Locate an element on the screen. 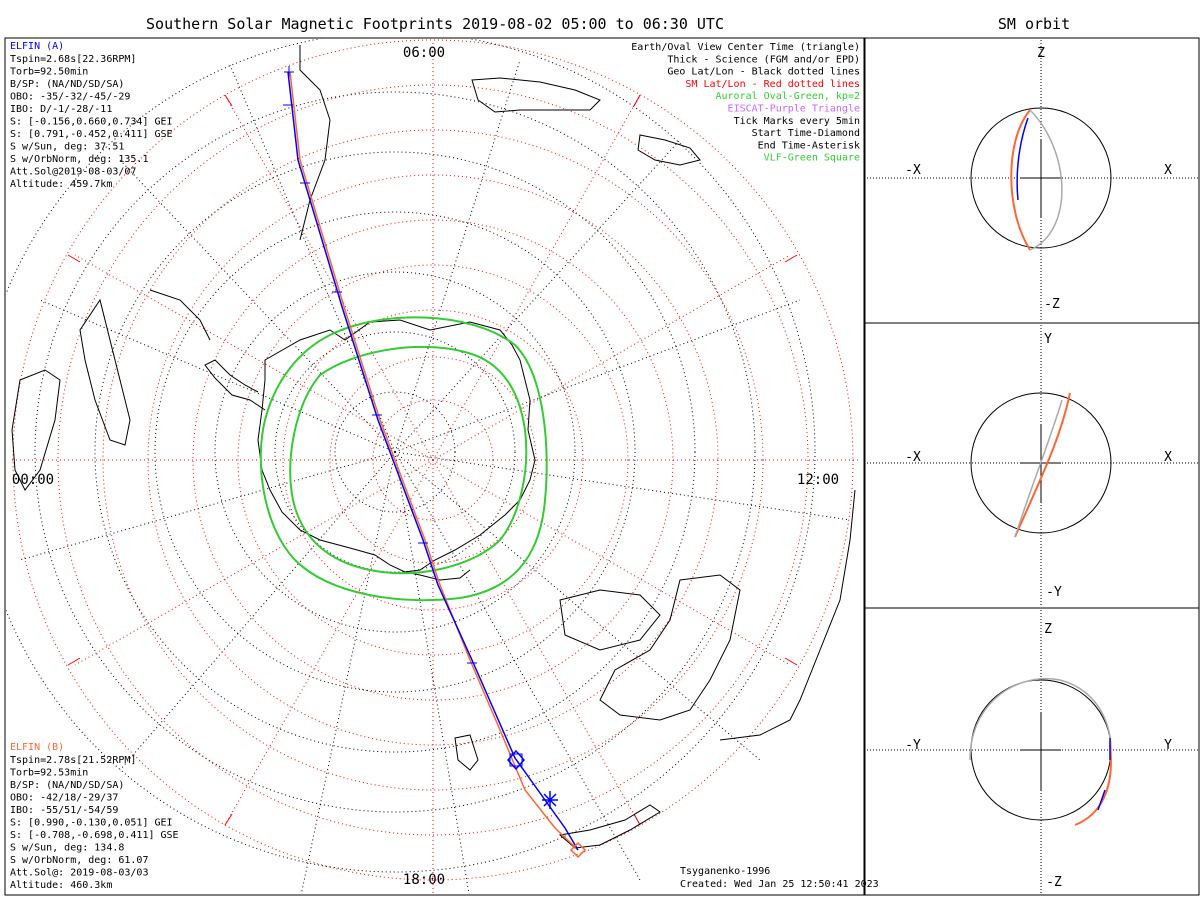 The height and width of the screenshot is (900, 1200). legend-item: Tick Marks every 5min is located at coordinates (797, 121).